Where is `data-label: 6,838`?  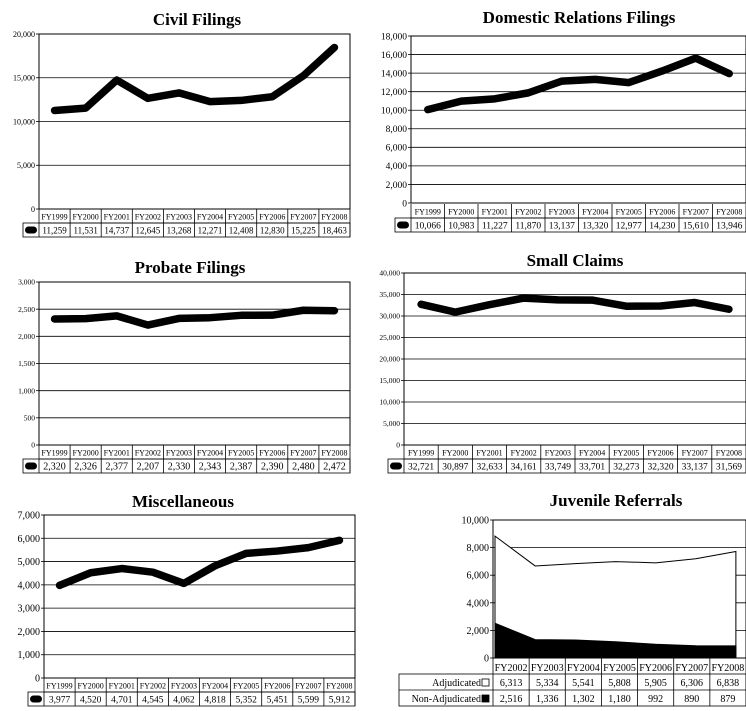
data-label: 6,838 is located at coordinates (728, 683).